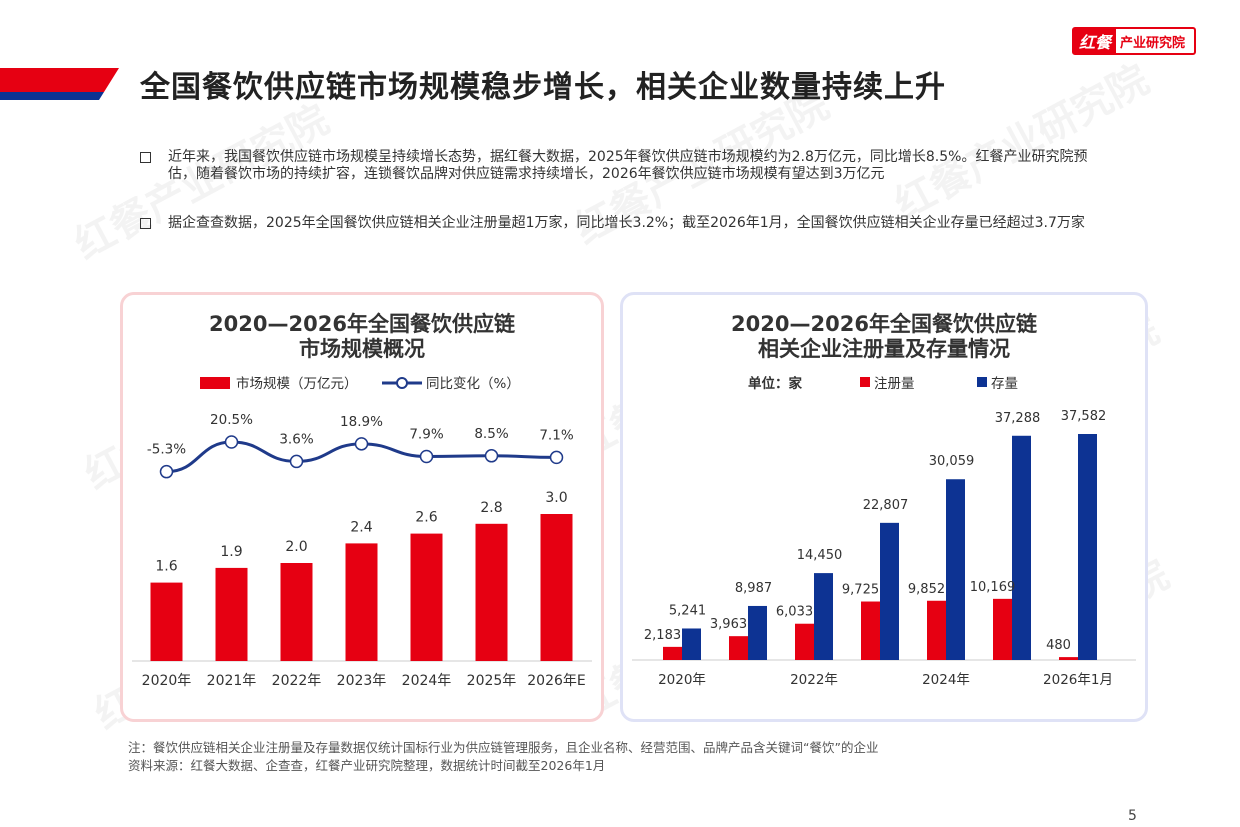 The image size is (1240, 827). What do you see at coordinates (794, 612) in the screenshot?
I see `registration-value-label: 6,033` at bounding box center [794, 612].